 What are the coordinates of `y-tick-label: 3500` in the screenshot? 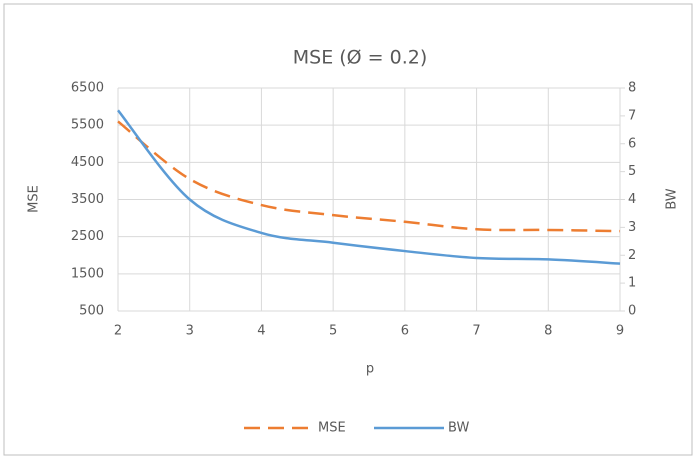 It's located at (87, 199).